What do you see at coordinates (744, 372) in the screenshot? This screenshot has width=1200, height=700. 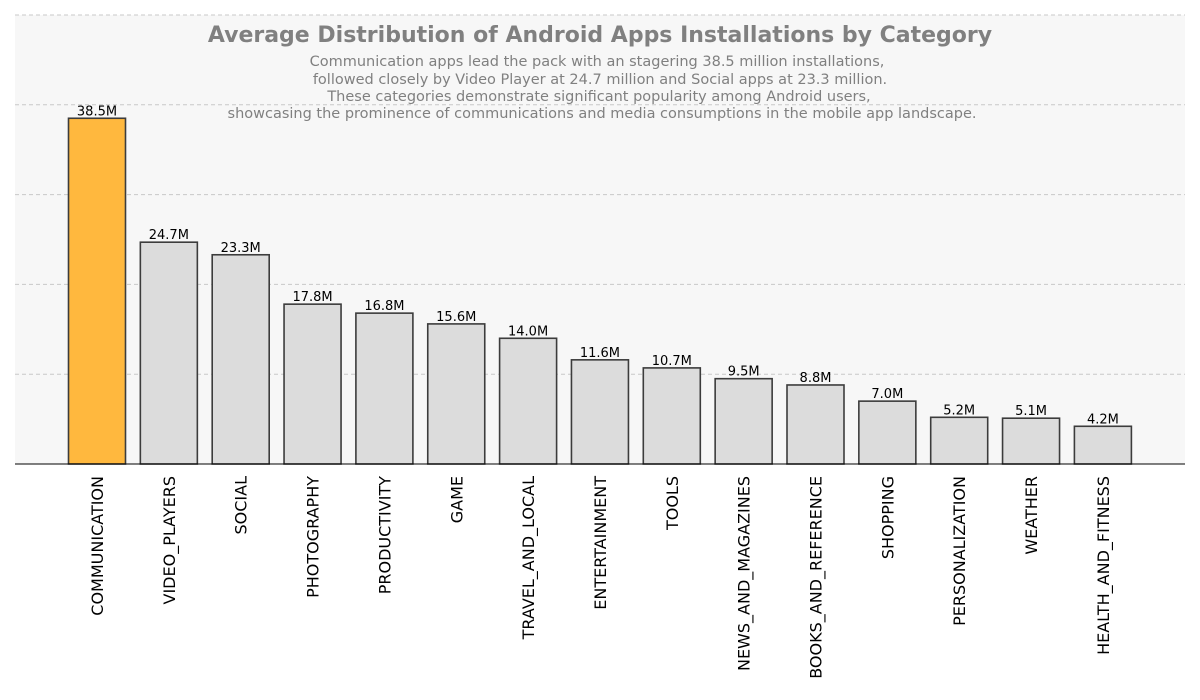 I see `bar-value-label: 9.5M` at bounding box center [744, 372].